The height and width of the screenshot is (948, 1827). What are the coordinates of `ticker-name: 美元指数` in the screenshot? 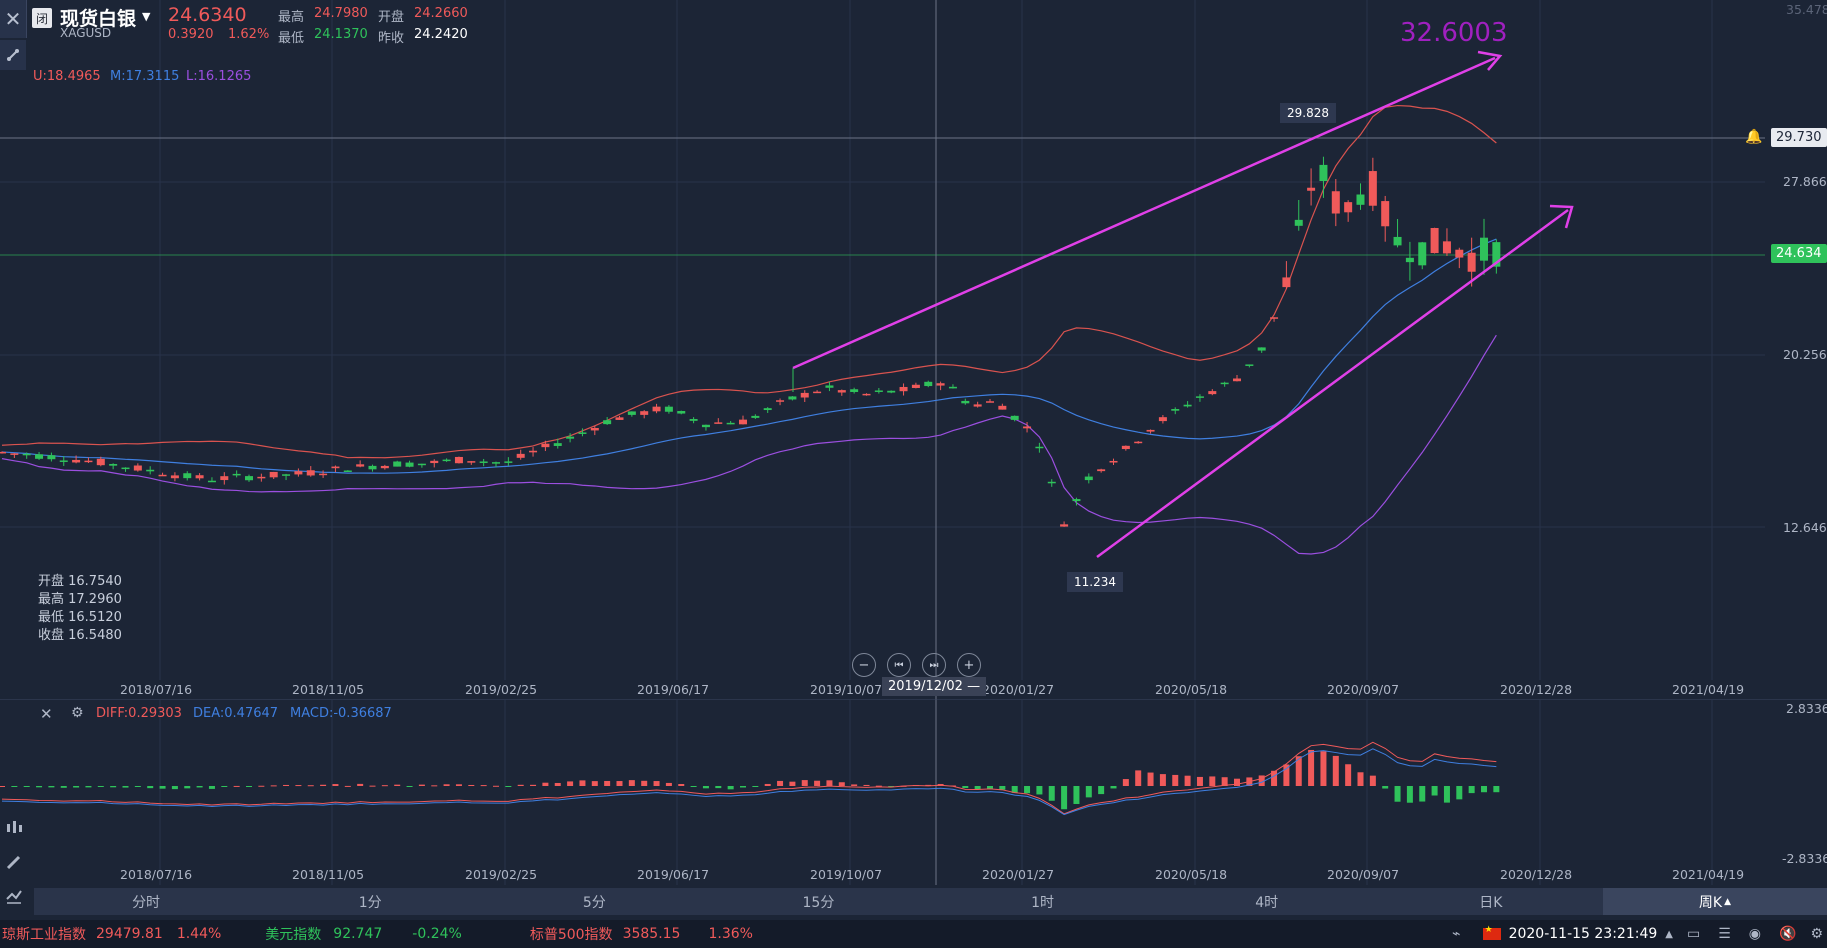 It's located at (293, 935).